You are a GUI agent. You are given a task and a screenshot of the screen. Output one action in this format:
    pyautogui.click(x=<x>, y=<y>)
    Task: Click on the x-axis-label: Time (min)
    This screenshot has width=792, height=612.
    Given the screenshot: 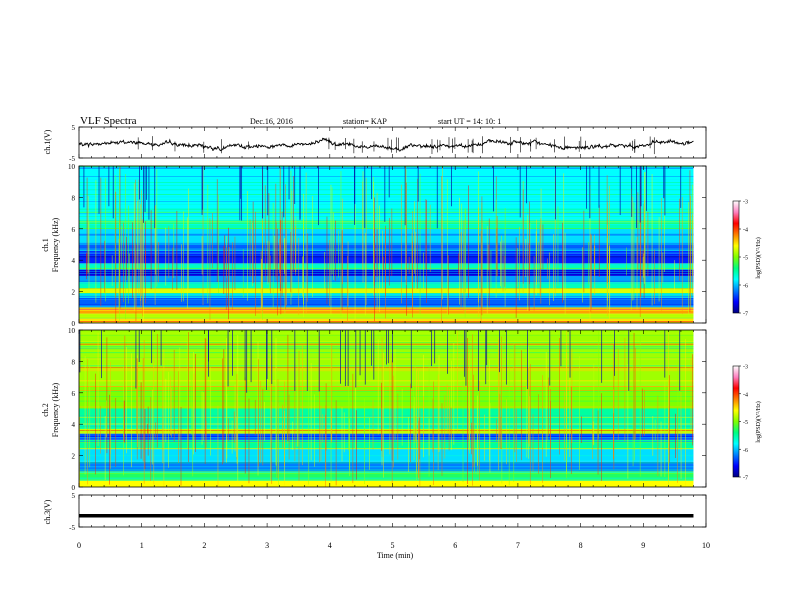 What is the action you would take?
    pyautogui.click(x=395, y=555)
    